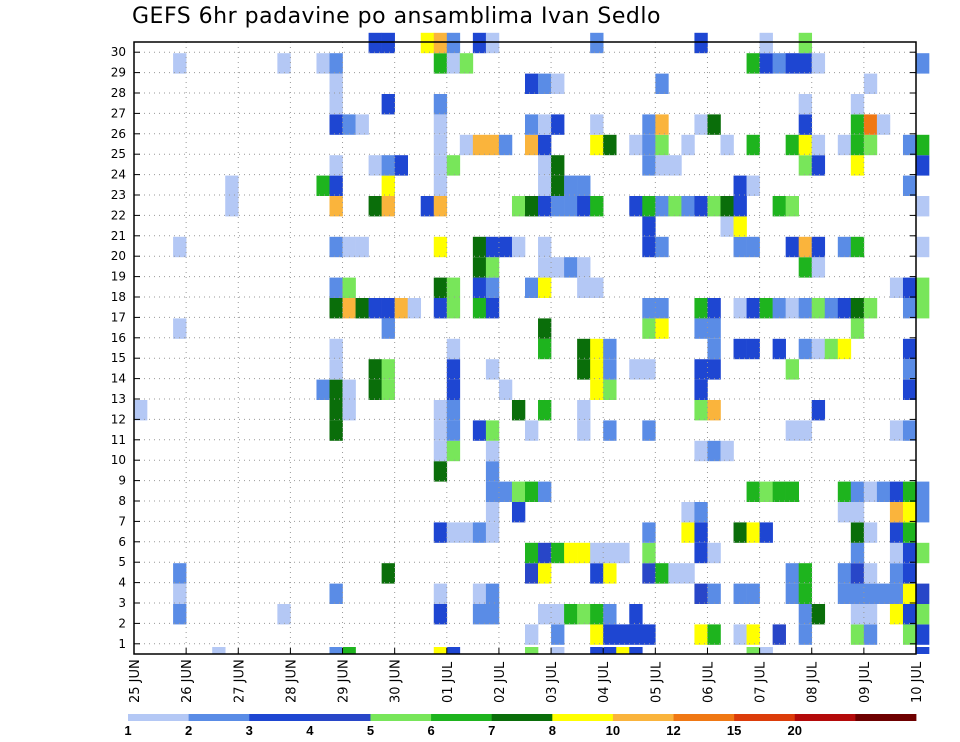 The width and height of the screenshot is (960, 742). Describe the element at coordinates (673, 730) in the screenshot. I see `colorbar-label: 12` at that location.